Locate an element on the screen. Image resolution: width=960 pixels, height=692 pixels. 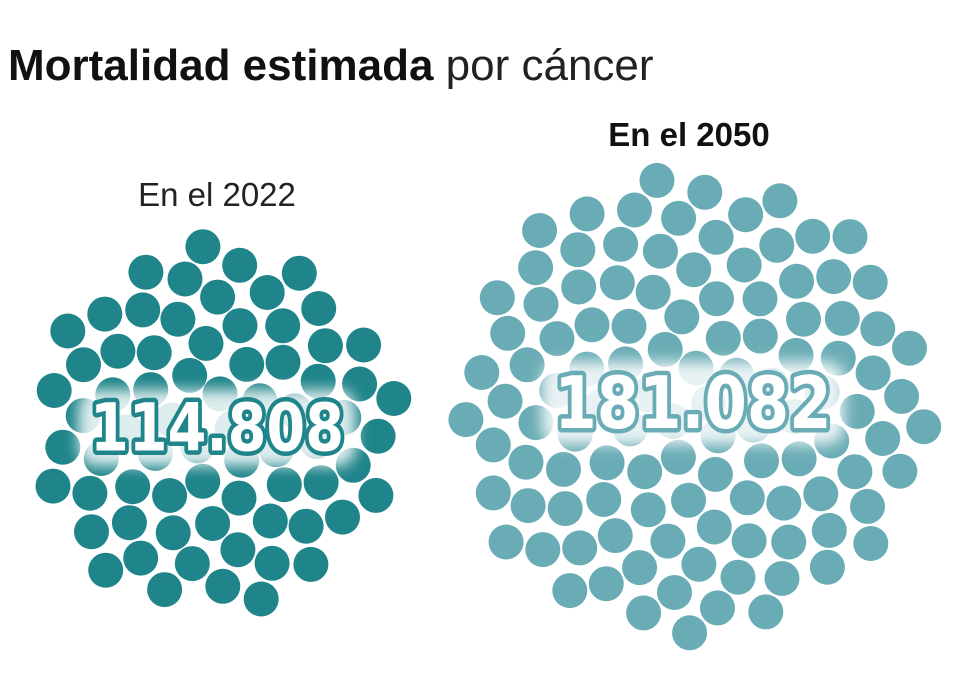
value-label-2022: 114.808 is located at coordinates (217, 428).